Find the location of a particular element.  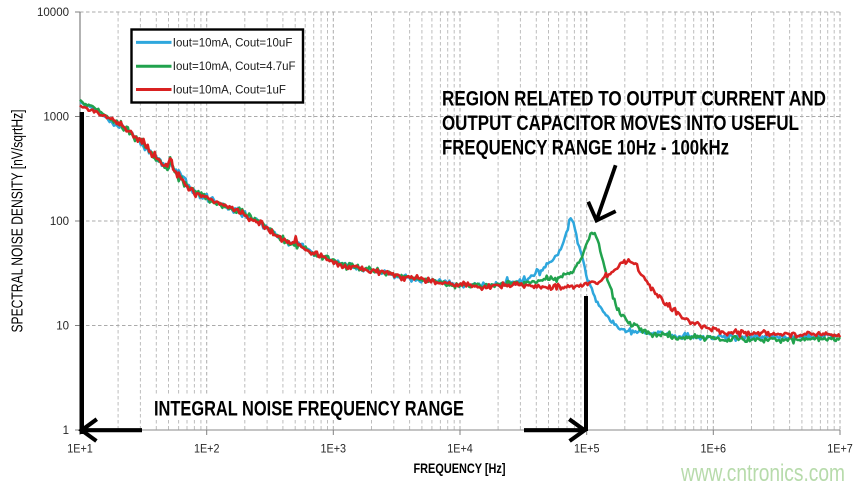

svg-text:REGION RELATED TO OUTPUT CURRE: REGION RELATED TO OUTPUT CURRENT AND is located at coordinates (634, 99).